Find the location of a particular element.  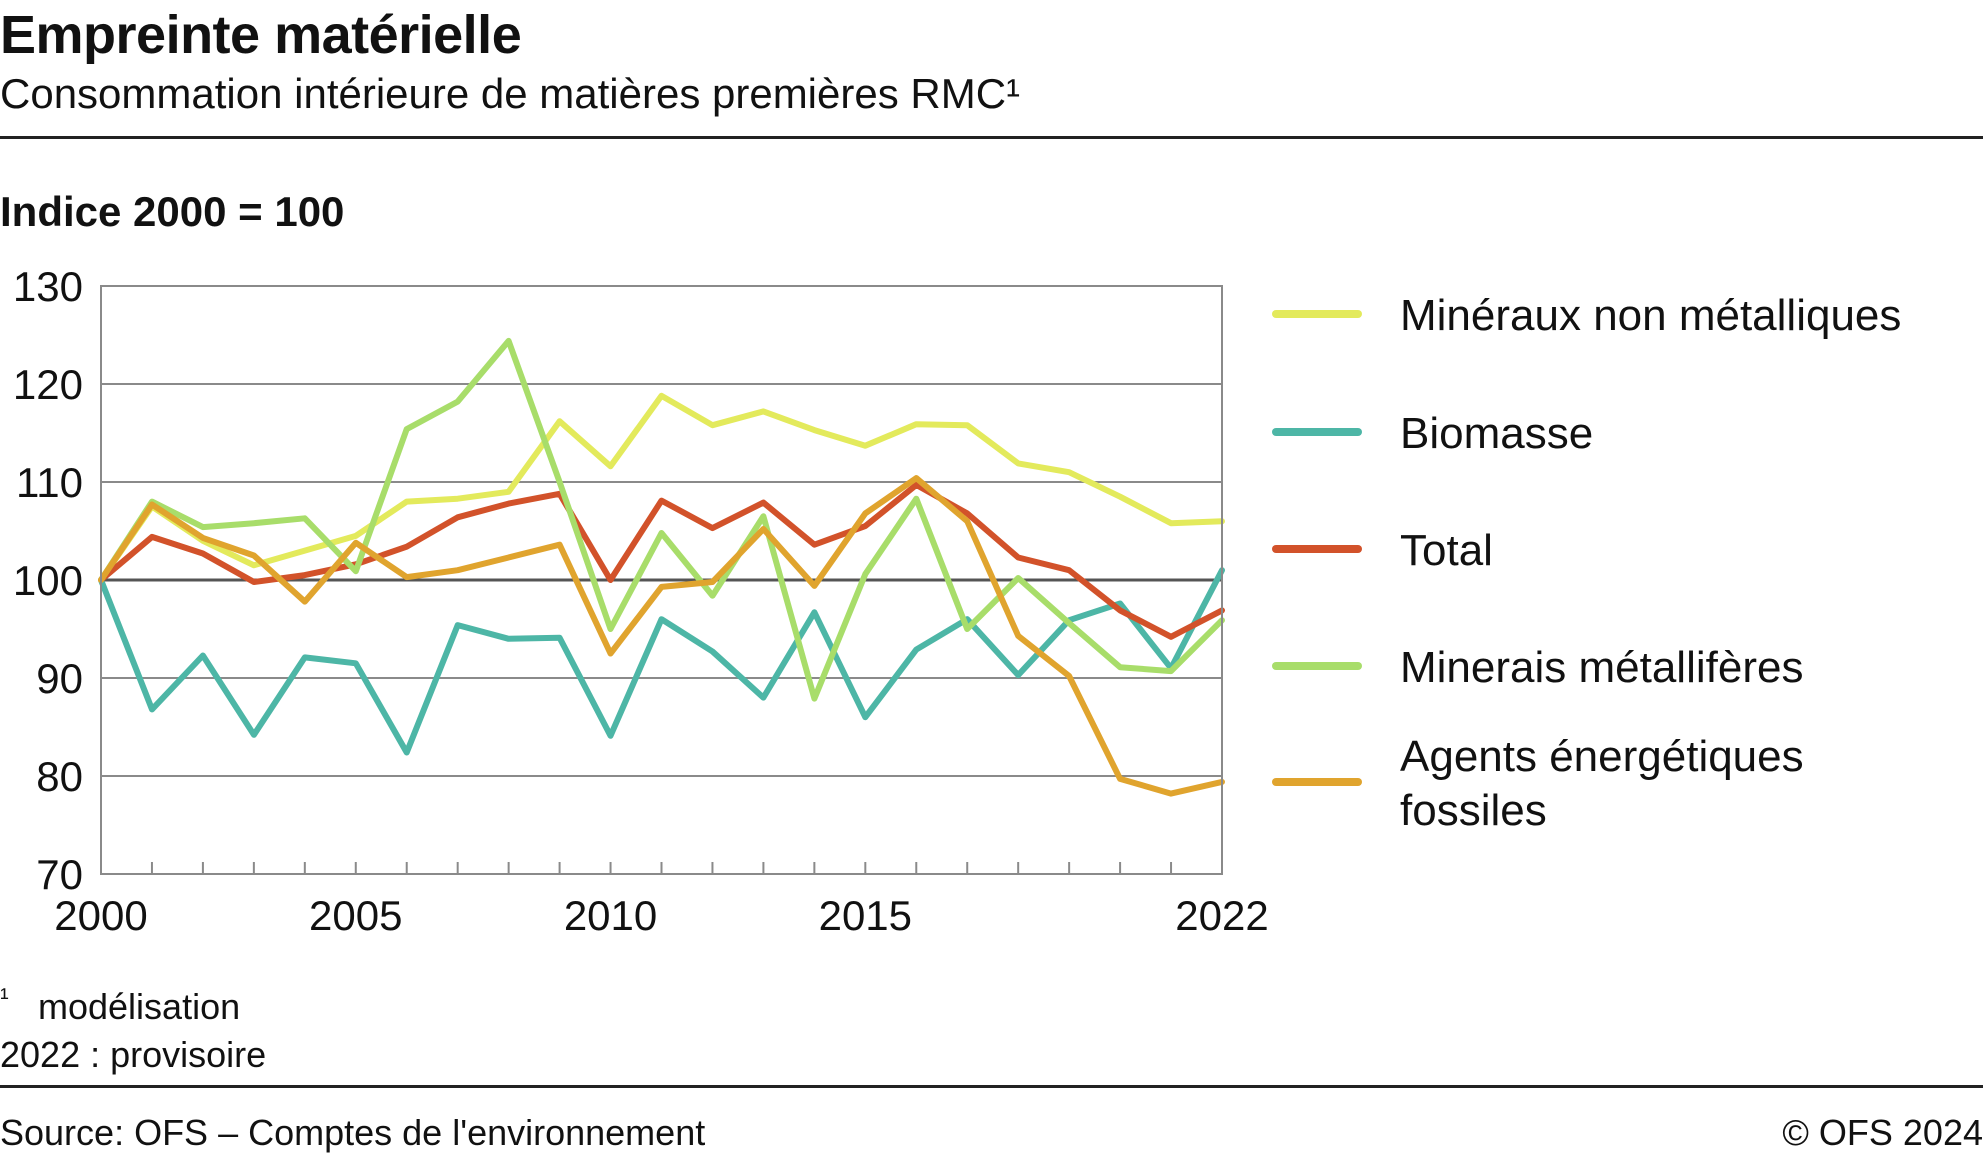

y-tick-label-120: 120 is located at coordinates (48, 384).